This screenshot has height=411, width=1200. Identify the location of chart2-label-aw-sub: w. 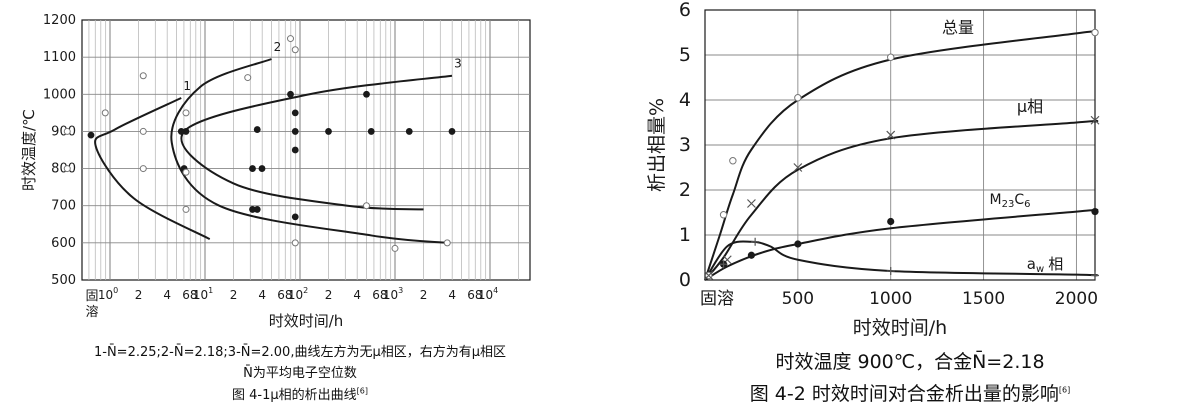
(1040, 269).